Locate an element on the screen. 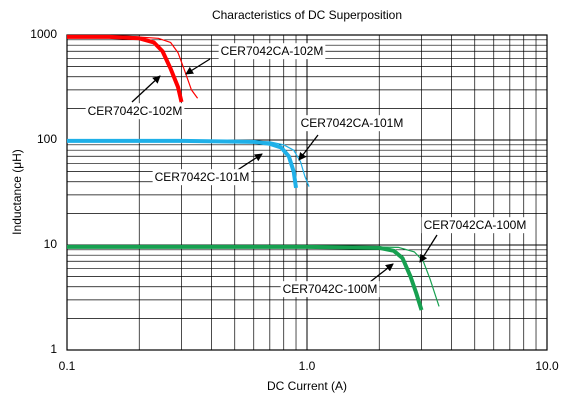  annotation-label: CER7042C-101M is located at coordinates (202, 177).